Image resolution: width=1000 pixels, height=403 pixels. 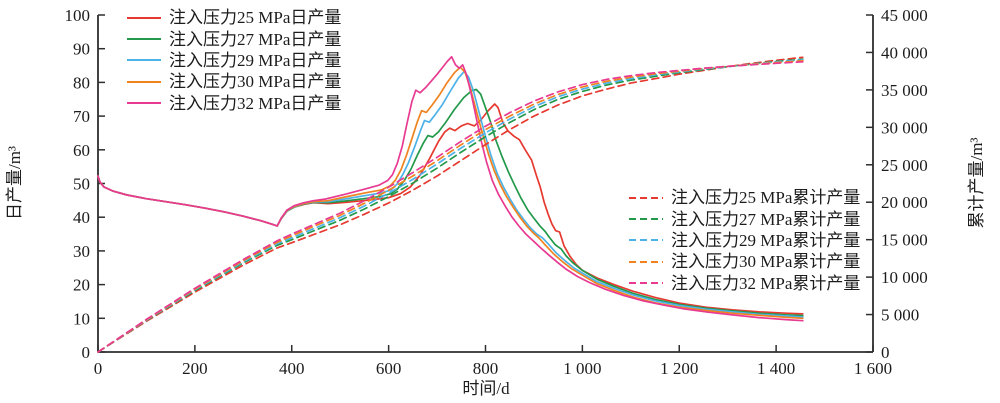 I want to click on y-right-tick-label: 20 000, so click(x=904, y=202).